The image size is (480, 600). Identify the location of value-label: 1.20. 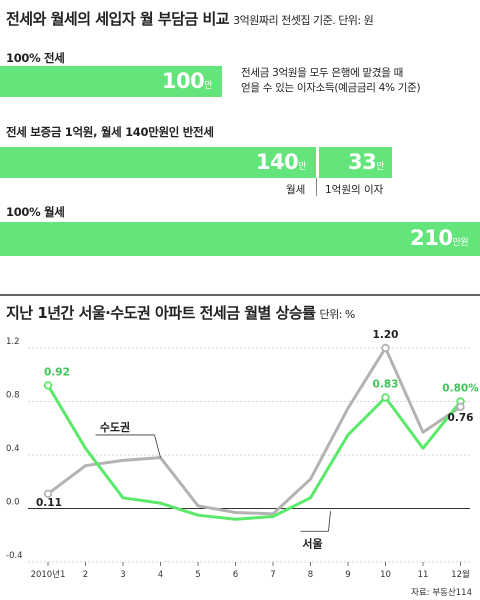
(386, 335).